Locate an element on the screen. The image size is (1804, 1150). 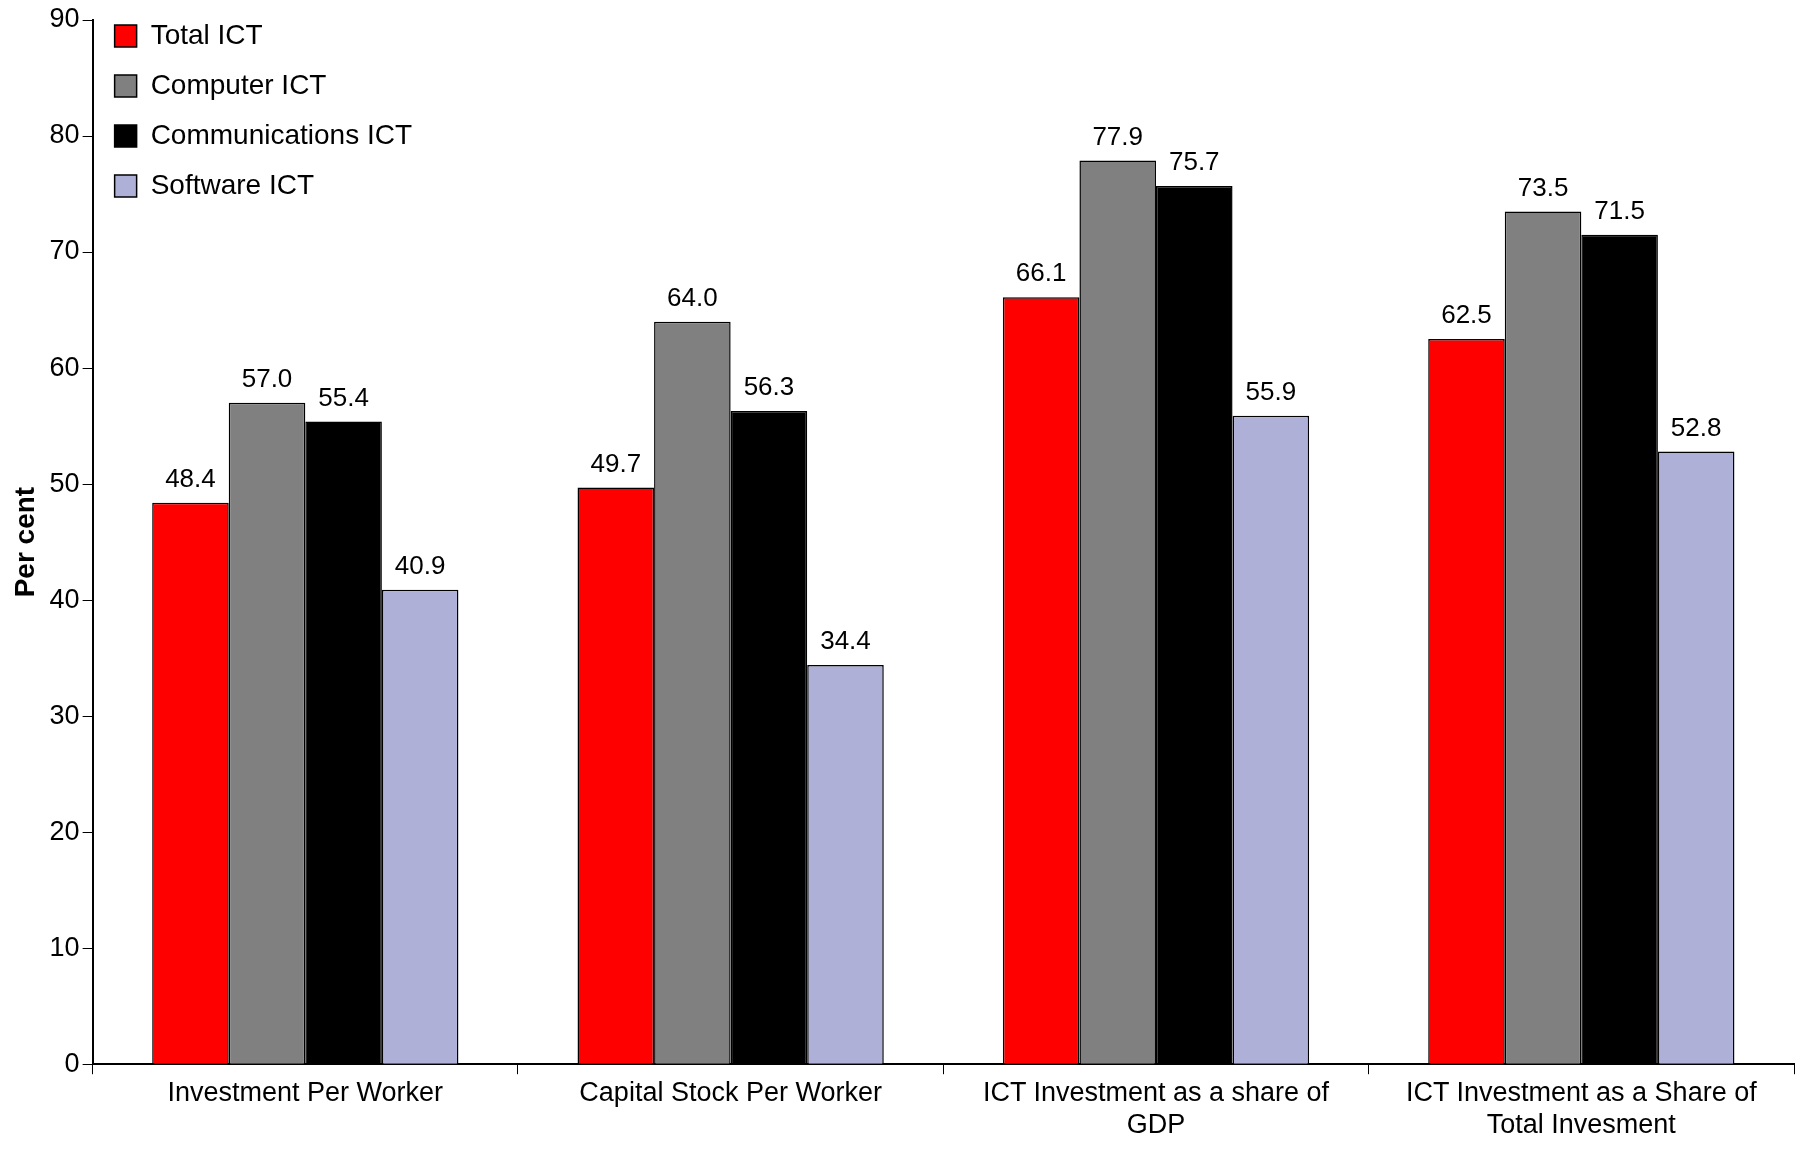
data-label: 66.1 is located at coordinates (1041, 272).